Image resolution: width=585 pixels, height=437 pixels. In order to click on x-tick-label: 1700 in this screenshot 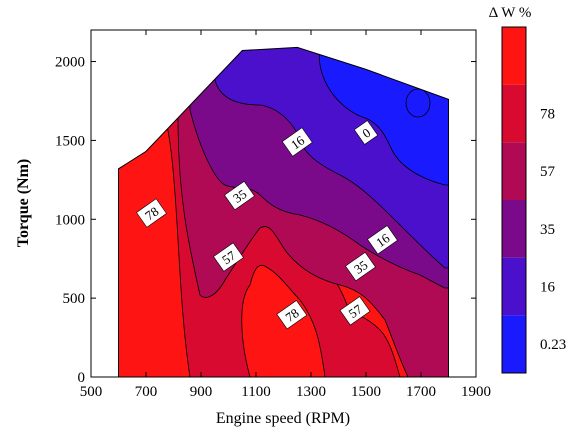, I will do `click(421, 392)`.